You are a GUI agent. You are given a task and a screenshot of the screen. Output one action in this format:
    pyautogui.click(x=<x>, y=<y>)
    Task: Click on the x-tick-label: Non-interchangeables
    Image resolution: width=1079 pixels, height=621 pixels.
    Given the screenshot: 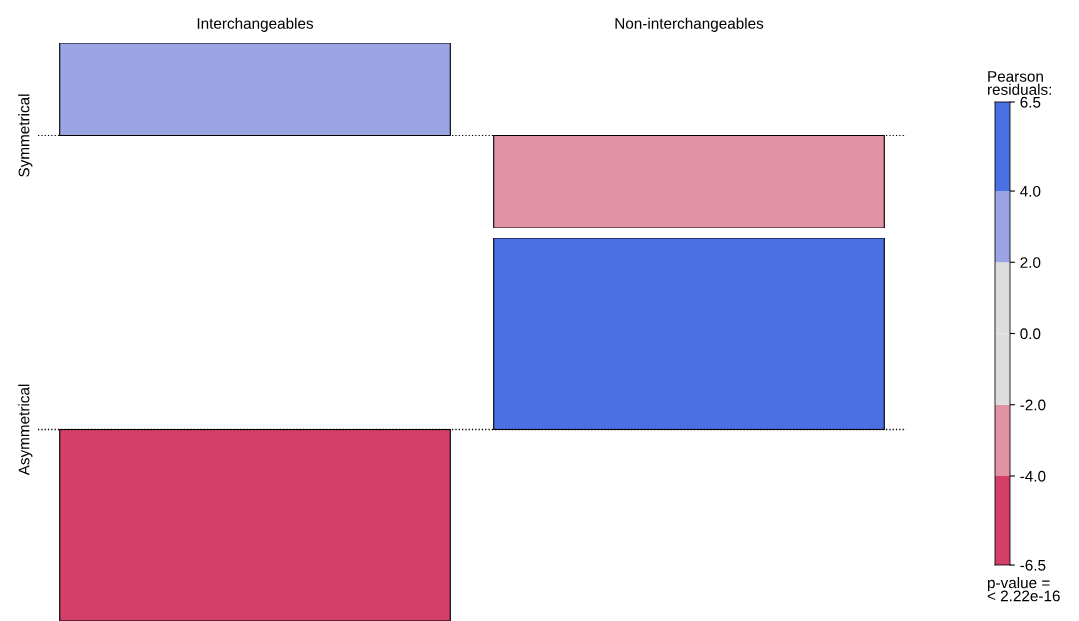 What is the action you would take?
    pyautogui.click(x=689, y=24)
    